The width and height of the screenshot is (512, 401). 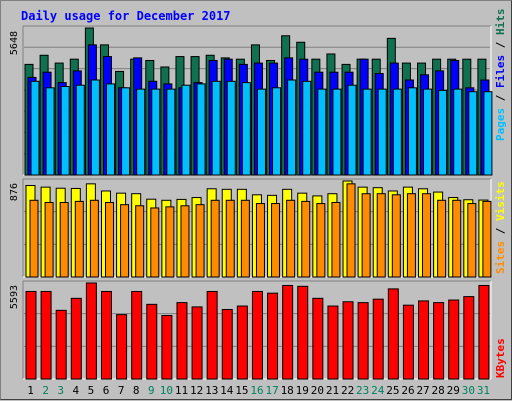 I want to click on x-tick-label: 18, so click(x=287, y=390).